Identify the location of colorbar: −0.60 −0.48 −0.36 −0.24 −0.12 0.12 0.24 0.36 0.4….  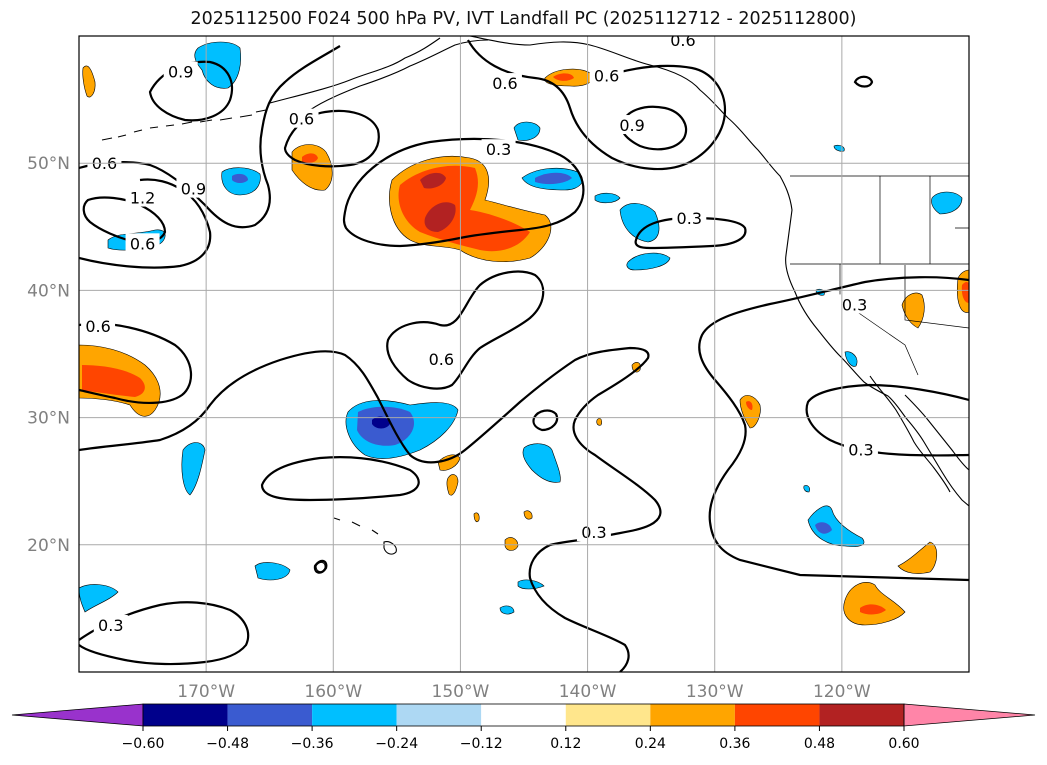
(523, 727).